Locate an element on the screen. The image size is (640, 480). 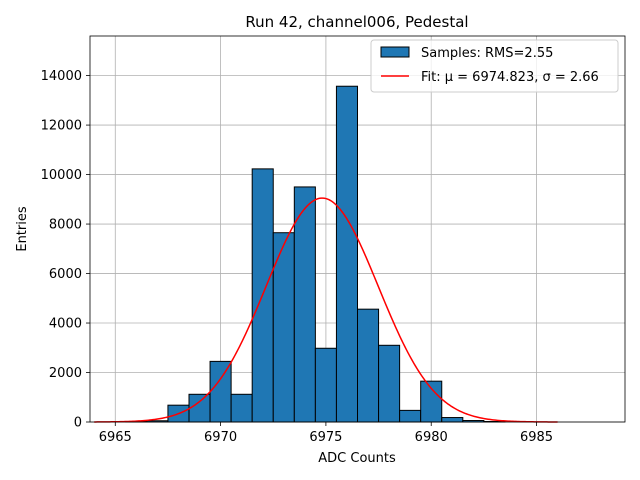
y-tick-label-1: 2000 is located at coordinates (65, 373).